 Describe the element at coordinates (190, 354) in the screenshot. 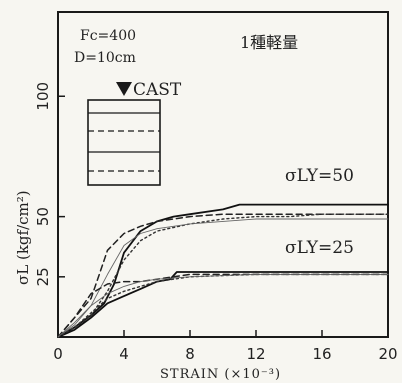

I see `x-tick-label: 8` at that location.